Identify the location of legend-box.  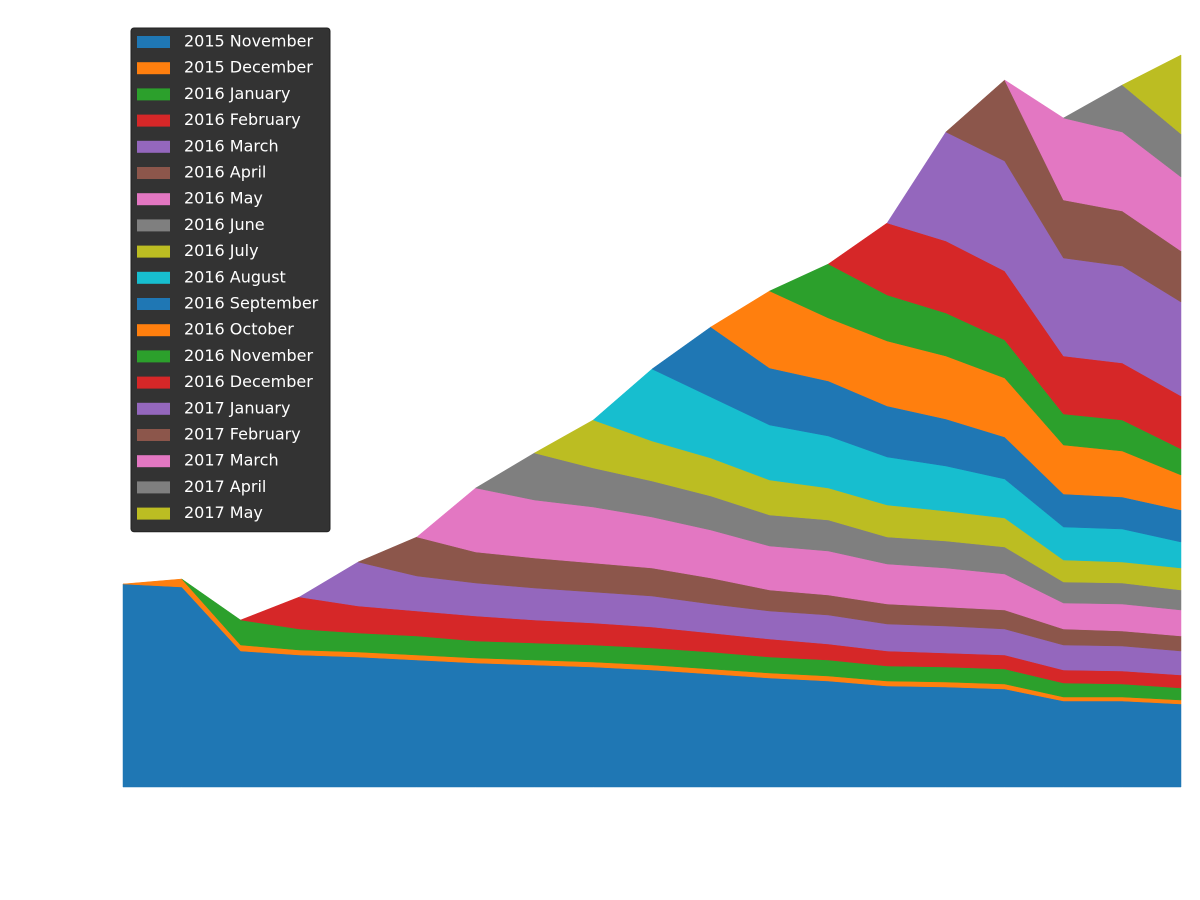
(230, 280).